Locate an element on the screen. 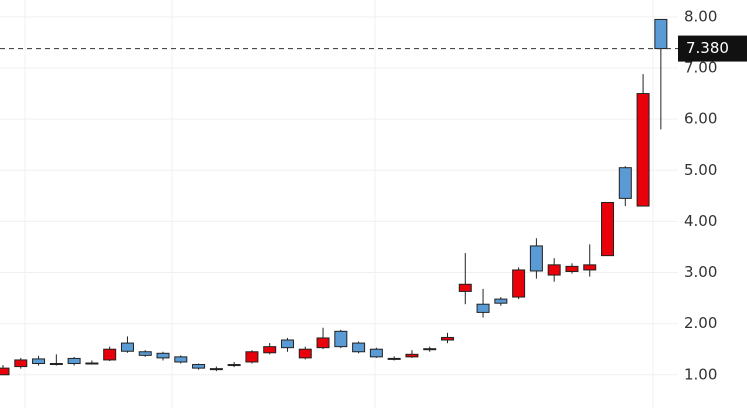 The width and height of the screenshot is (747, 408). y-tick-label: 3.00 is located at coordinates (700, 272).